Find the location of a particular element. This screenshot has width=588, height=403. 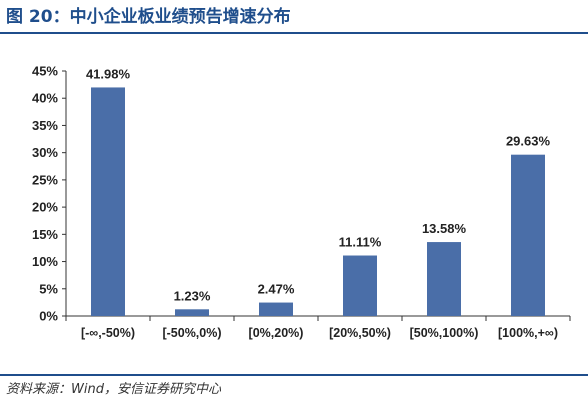

category-label: [20%,50%) is located at coordinates (360, 333).